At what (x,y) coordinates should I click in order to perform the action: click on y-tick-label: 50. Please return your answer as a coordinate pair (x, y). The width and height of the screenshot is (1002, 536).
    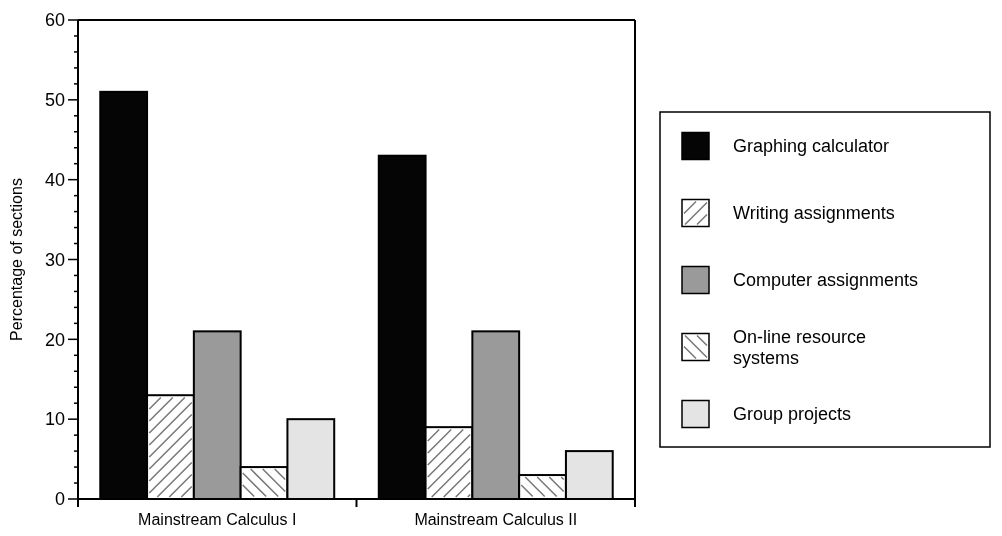
    Looking at the image, I should click on (54, 100).